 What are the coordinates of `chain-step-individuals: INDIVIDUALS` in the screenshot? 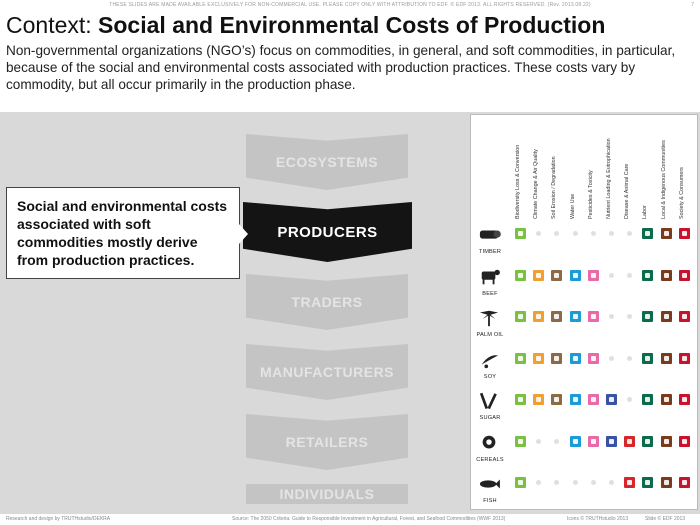 It's located at (327, 494).